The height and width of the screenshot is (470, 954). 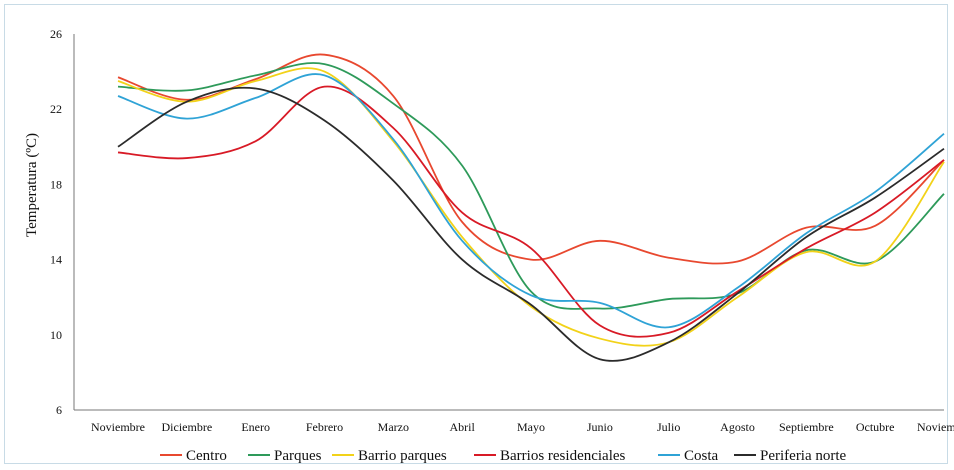 I want to click on x-tick-label: Julio, so click(x=668, y=427).